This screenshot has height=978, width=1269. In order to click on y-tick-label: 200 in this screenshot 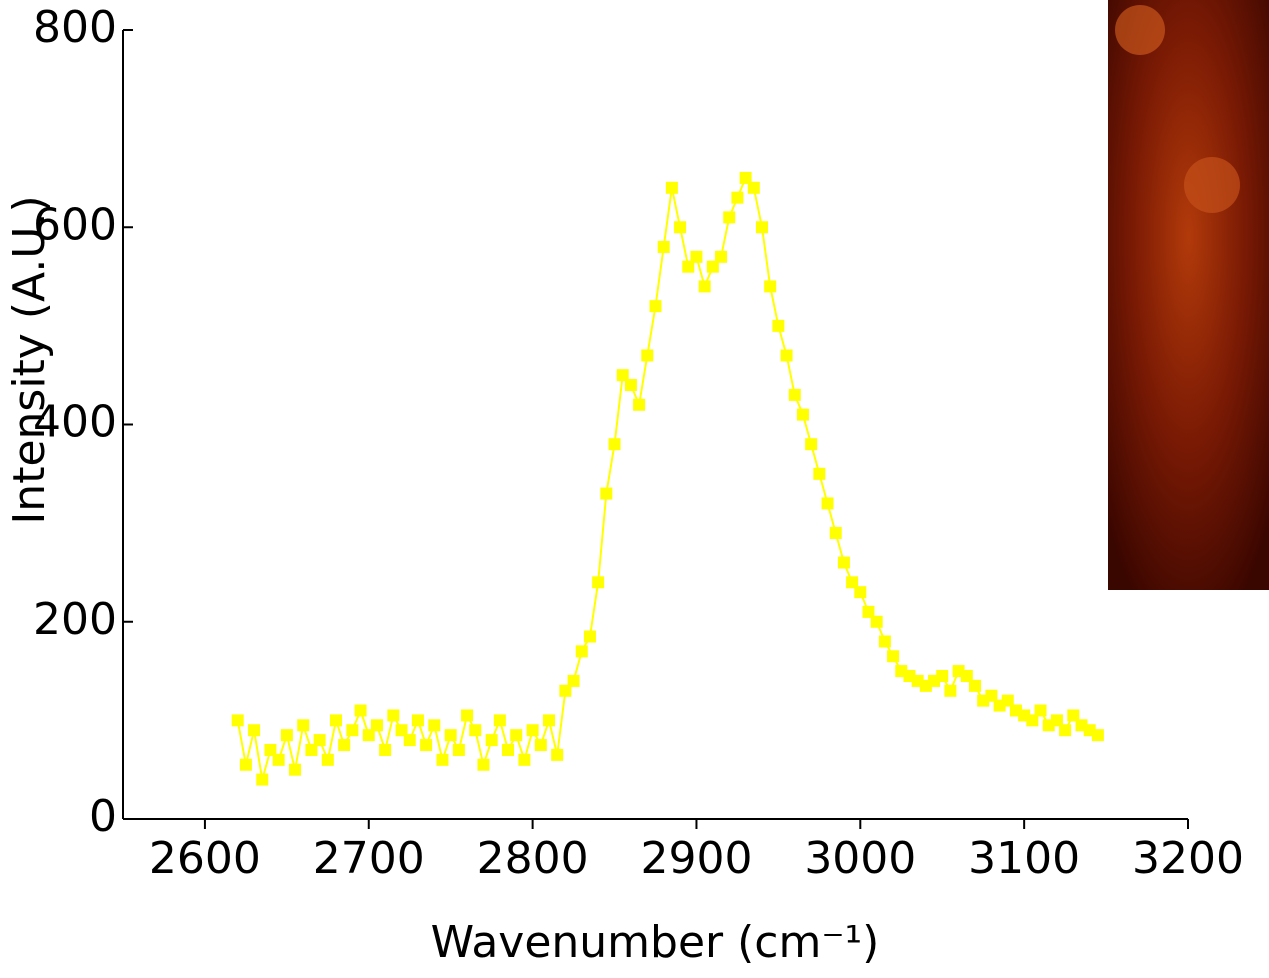, I will do `click(75, 619)`.